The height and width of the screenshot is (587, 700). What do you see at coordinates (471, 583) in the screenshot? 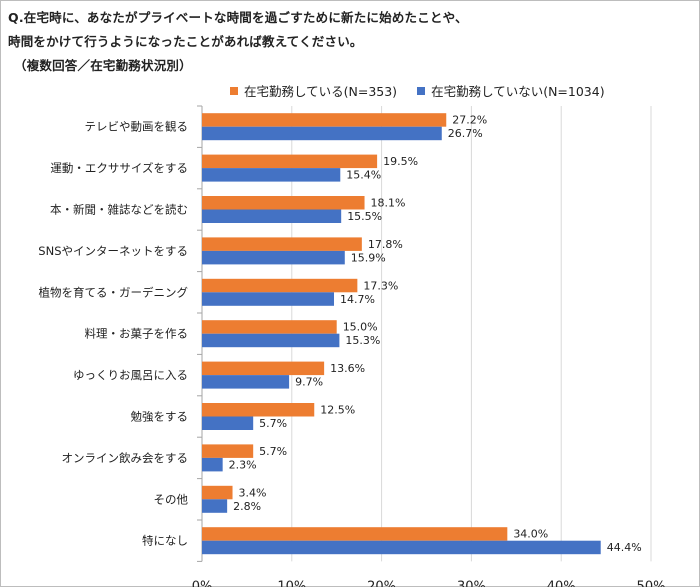
I see `x-tick-label: 30%` at bounding box center [471, 583].